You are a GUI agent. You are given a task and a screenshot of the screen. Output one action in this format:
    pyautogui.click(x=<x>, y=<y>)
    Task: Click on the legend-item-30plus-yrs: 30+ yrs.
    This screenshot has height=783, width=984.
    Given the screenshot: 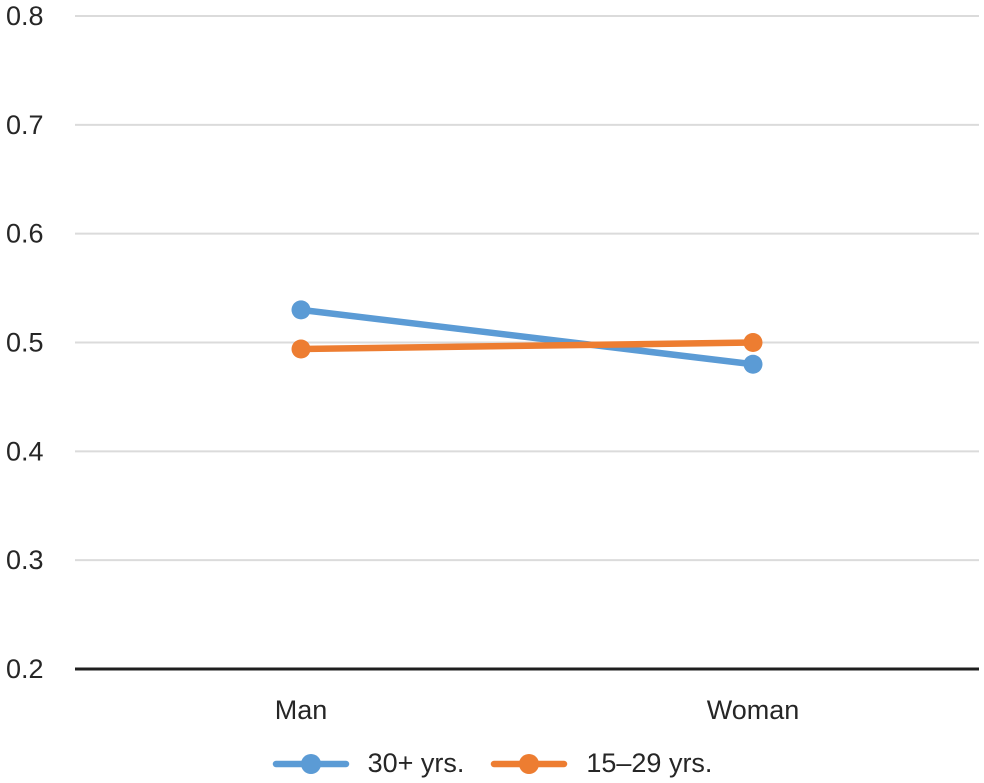 What is the action you would take?
    pyautogui.click(x=368, y=763)
    